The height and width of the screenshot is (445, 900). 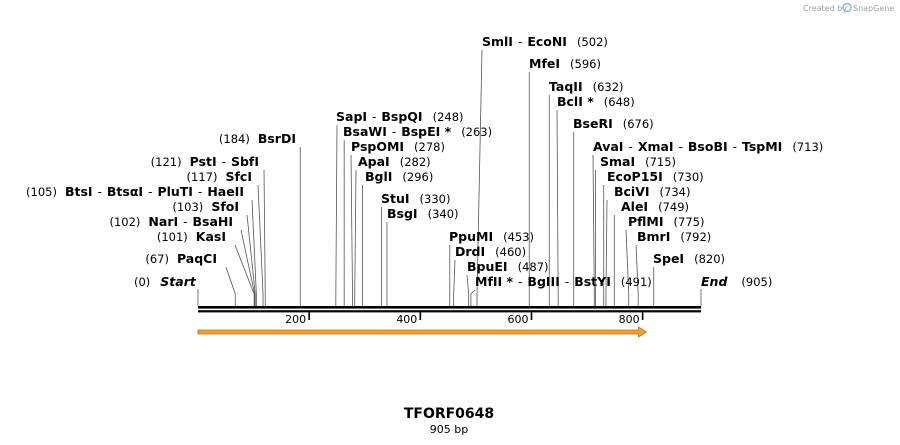 I want to click on enzyme-xmai: XmaI, so click(x=656, y=146).